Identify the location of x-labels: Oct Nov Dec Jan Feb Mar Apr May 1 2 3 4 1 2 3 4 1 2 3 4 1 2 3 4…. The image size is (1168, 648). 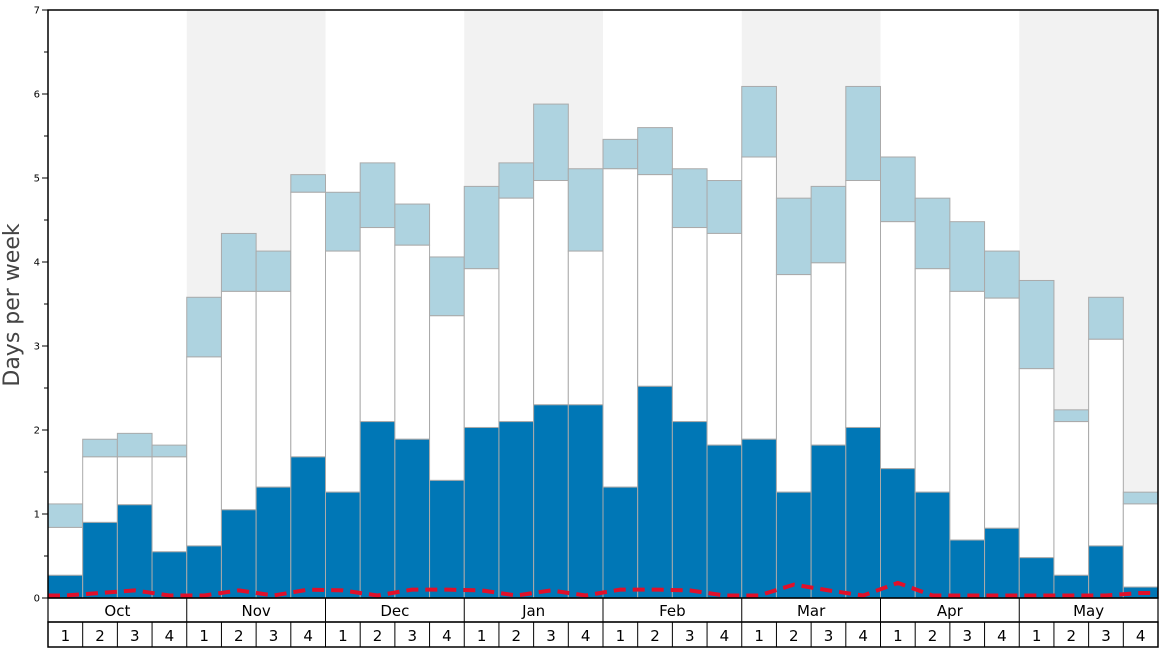
(603, 623).